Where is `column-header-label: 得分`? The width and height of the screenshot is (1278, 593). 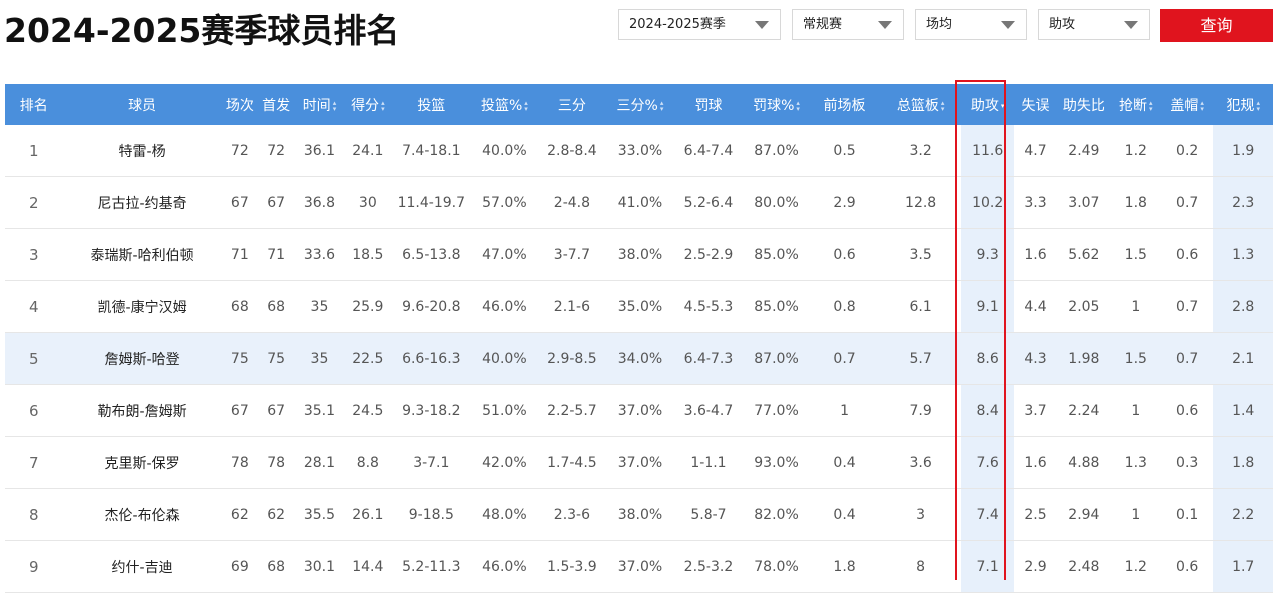 column-header-label: 得分 is located at coordinates (365, 105).